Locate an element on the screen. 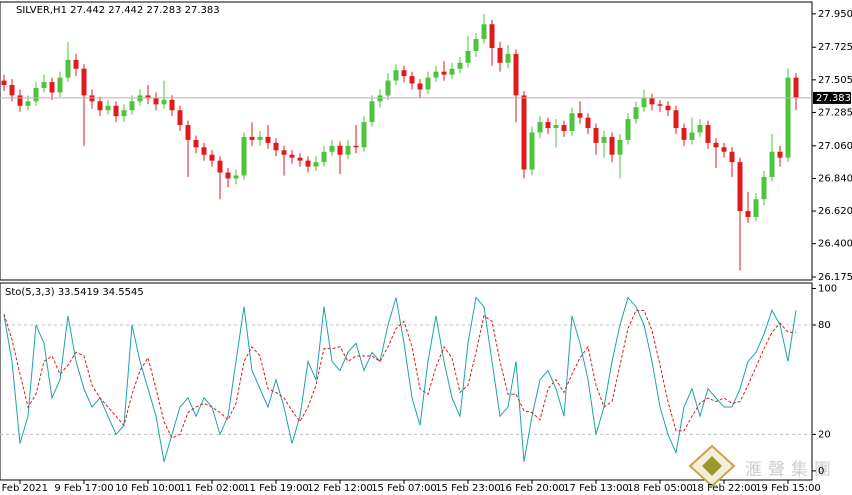 This screenshot has width=852, height=495. y-tick-label: 26.840 is located at coordinates (835, 178).